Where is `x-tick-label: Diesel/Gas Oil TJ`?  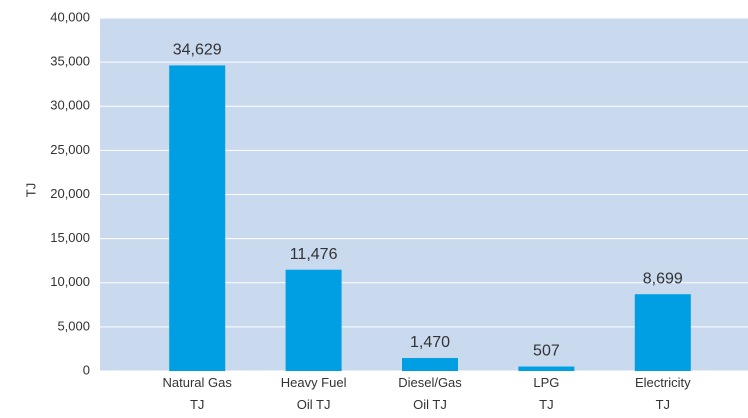
x-tick-label: Diesel/Gas Oil TJ is located at coordinates (430, 393).